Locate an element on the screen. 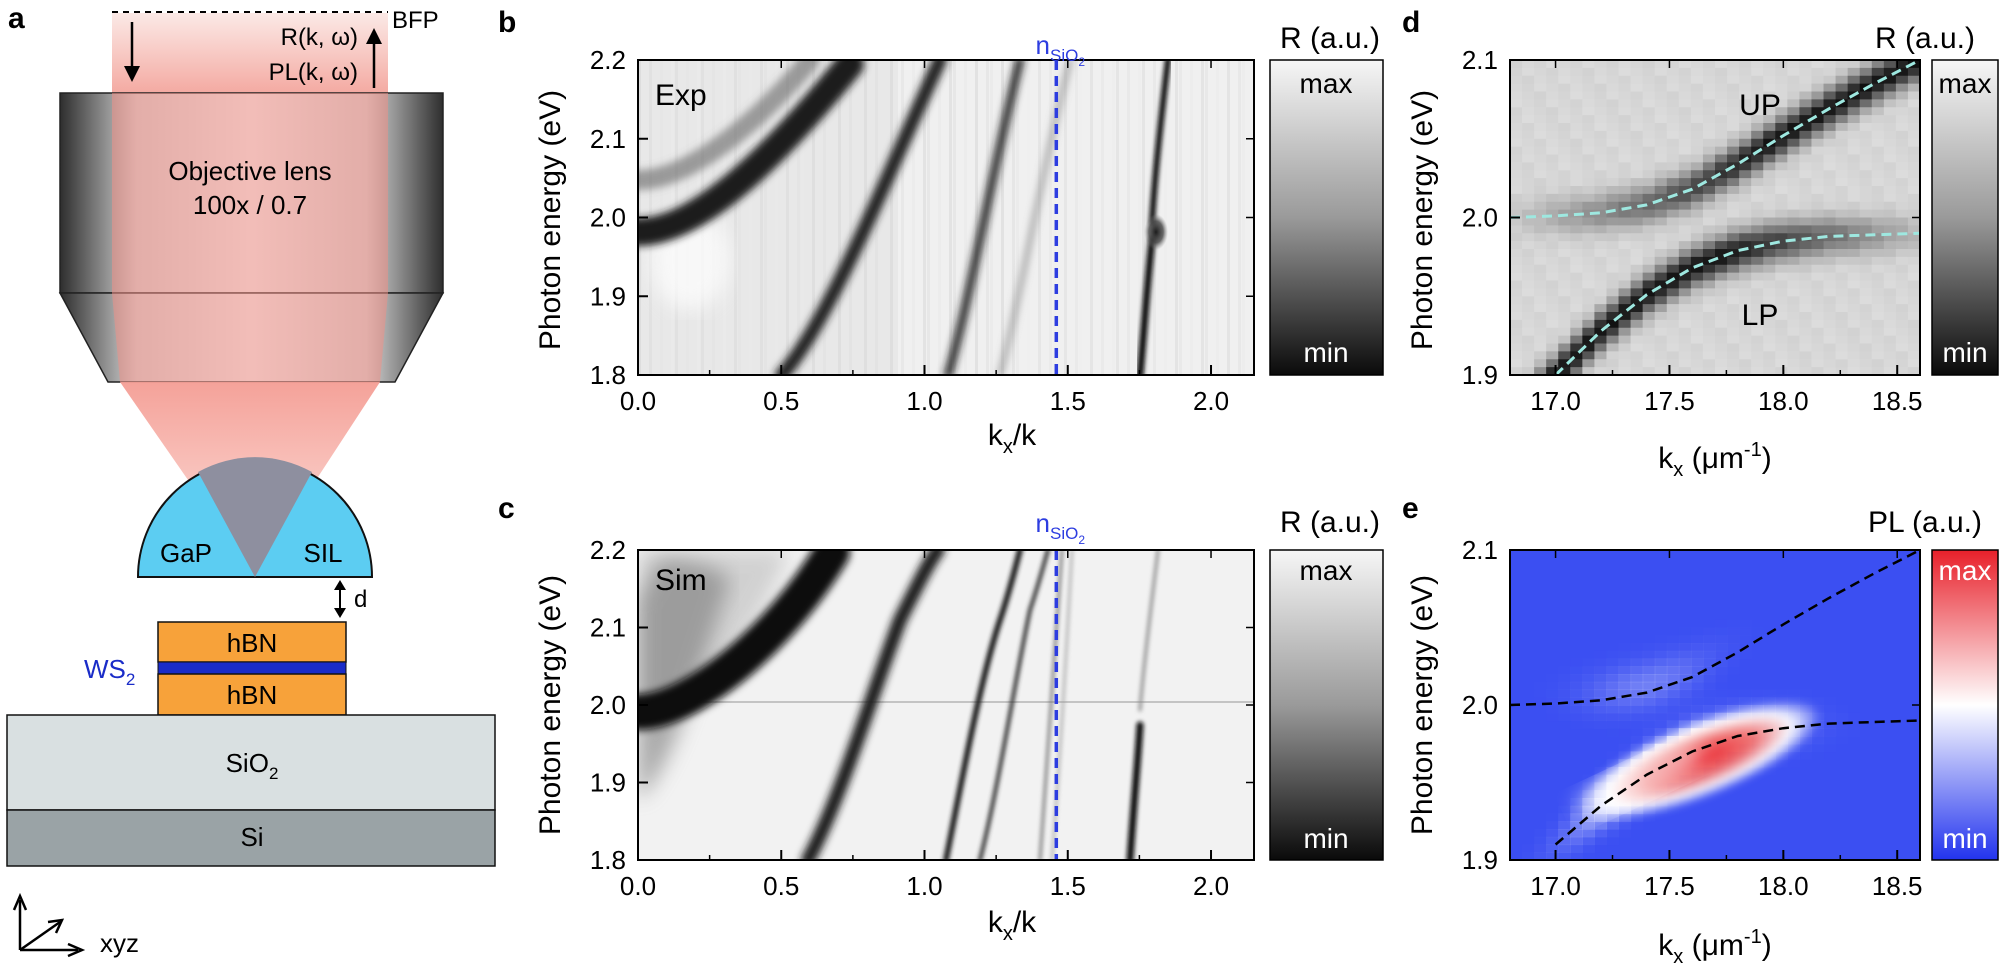 The width and height of the screenshot is (2000, 968). panel-d-lp-label: LP is located at coordinates (1760, 315).